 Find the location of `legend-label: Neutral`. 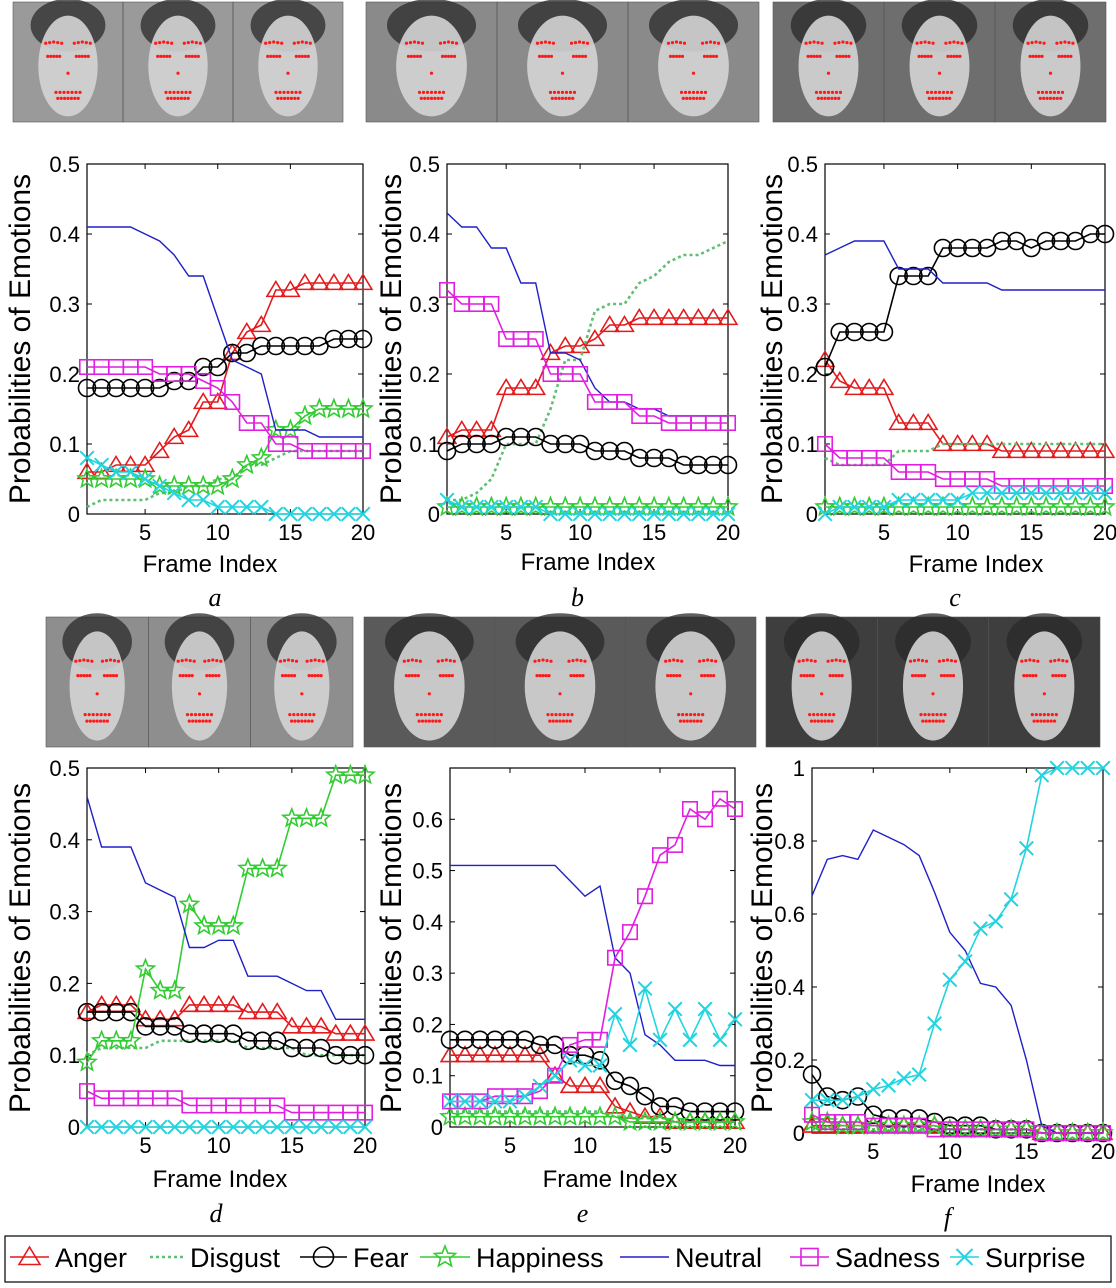

legend-label: Neutral is located at coordinates (718, 1258).